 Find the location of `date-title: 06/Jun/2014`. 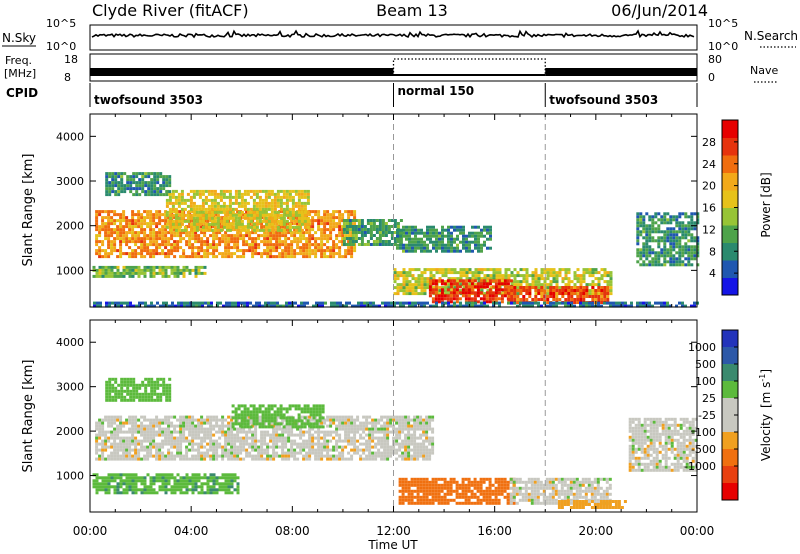

date-title: 06/Jun/2014 is located at coordinates (659, 10).